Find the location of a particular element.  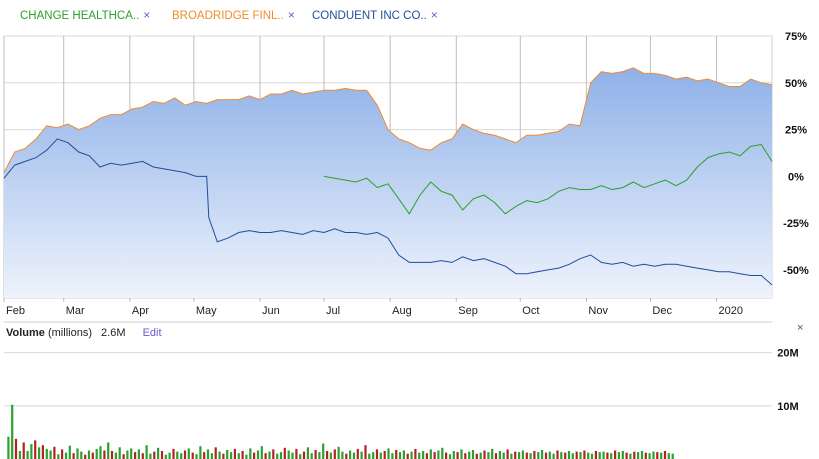

x-tick-label: Jun is located at coordinates (271, 311).